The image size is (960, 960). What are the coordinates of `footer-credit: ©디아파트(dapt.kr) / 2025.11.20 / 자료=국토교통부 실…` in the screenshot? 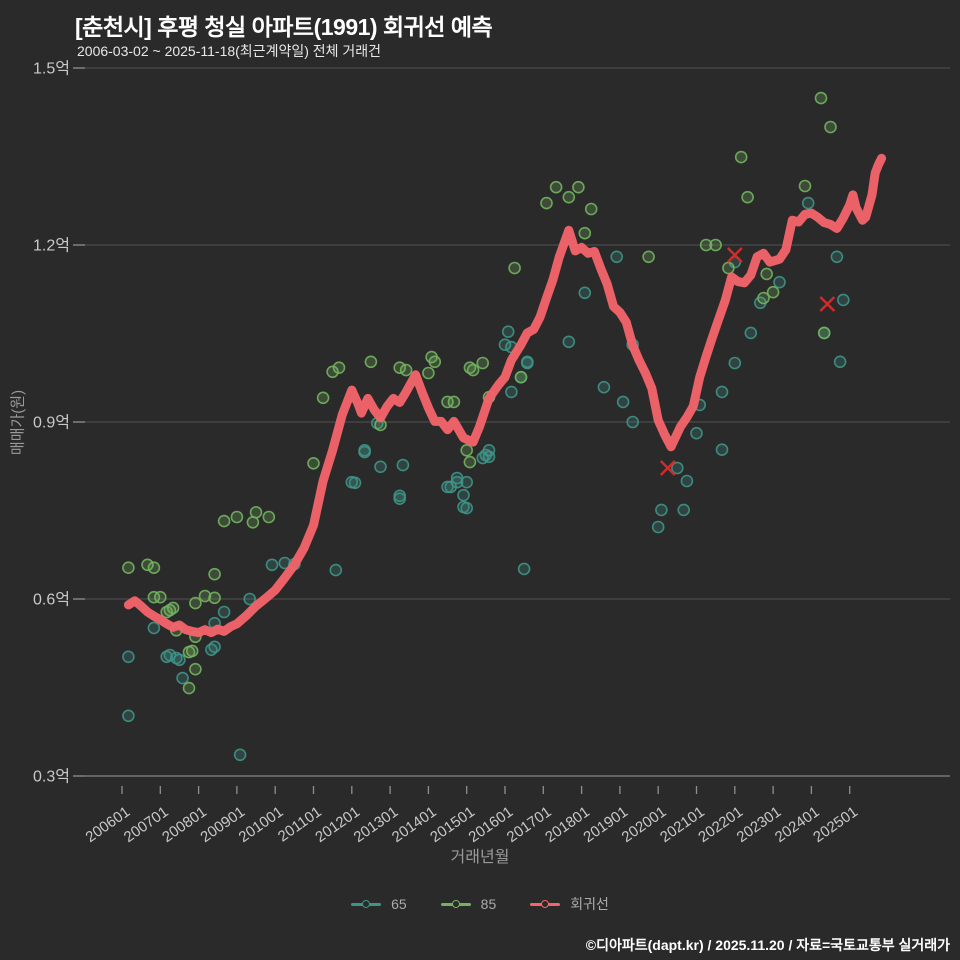 It's located at (767, 945).